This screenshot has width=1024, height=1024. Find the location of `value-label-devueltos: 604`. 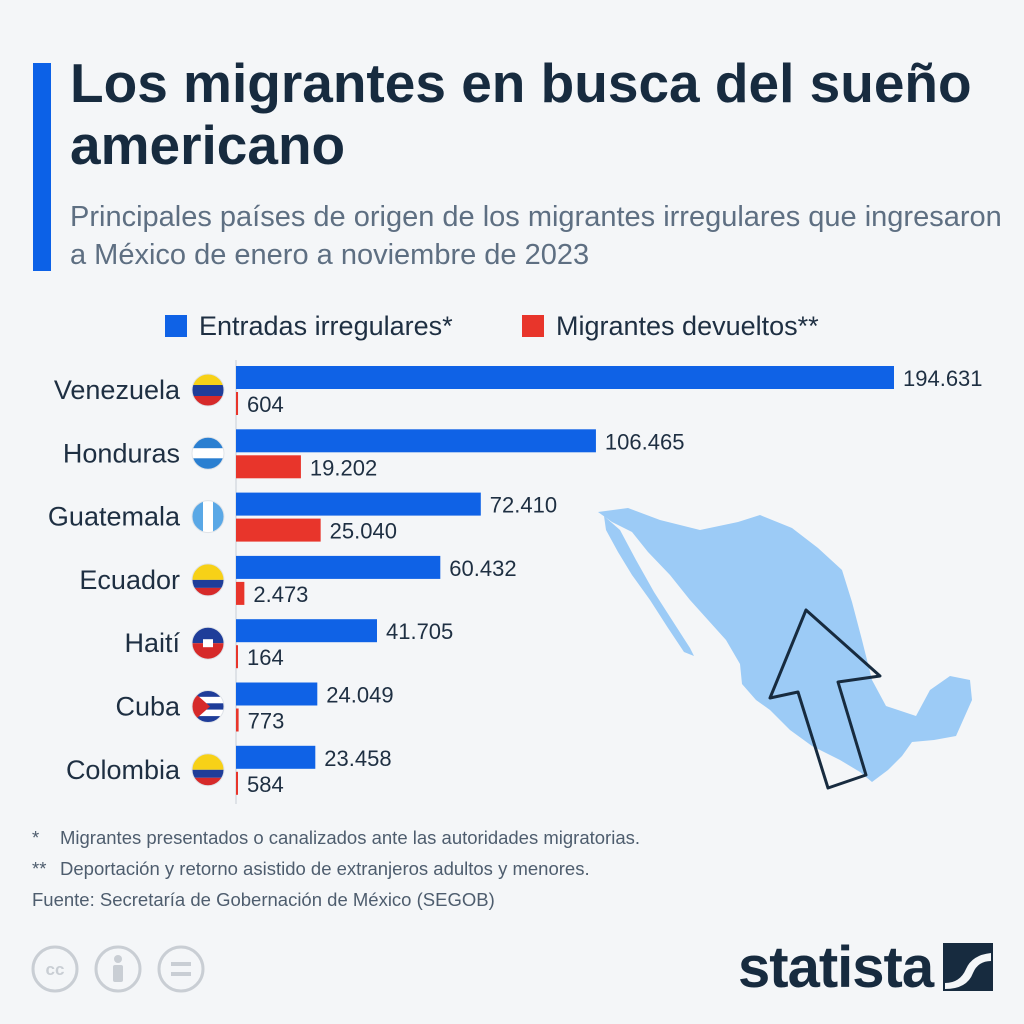

value-label-devueltos: 604 is located at coordinates (265, 404).